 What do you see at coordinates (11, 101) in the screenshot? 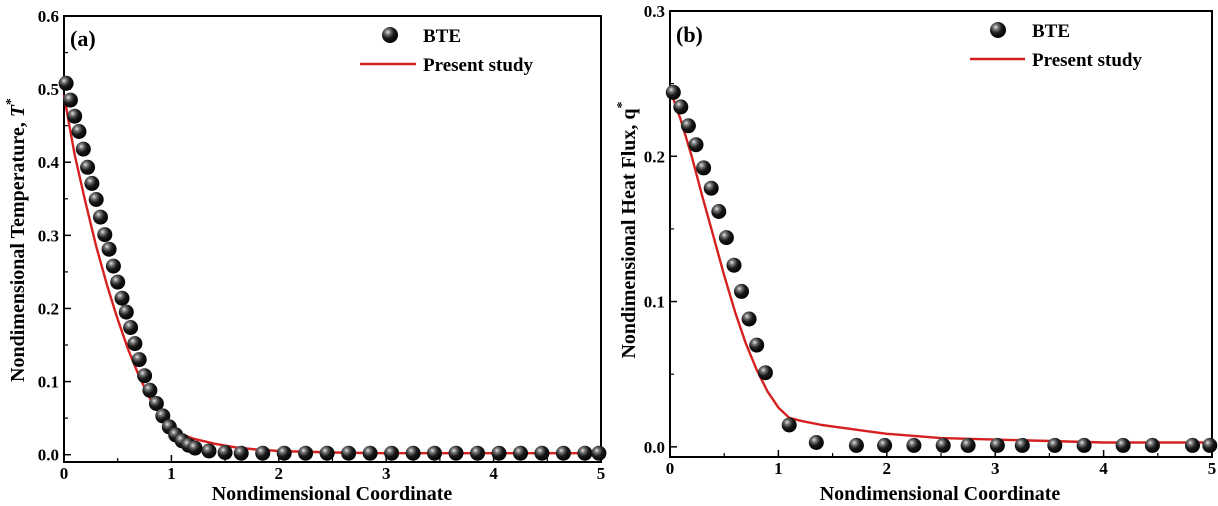
I see `y-axis-title-a-superscript: *` at bounding box center [11, 101].